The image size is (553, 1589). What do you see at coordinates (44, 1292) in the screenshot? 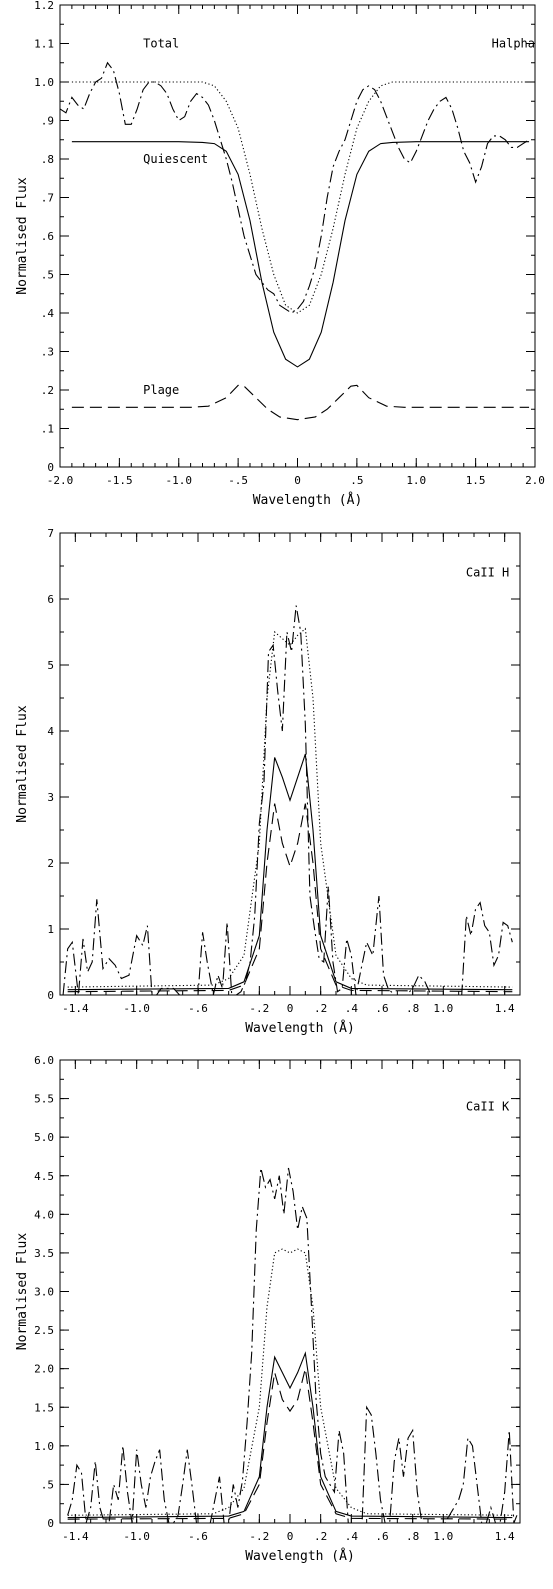
I see `y-tick-label: 3.0` at bounding box center [44, 1292].